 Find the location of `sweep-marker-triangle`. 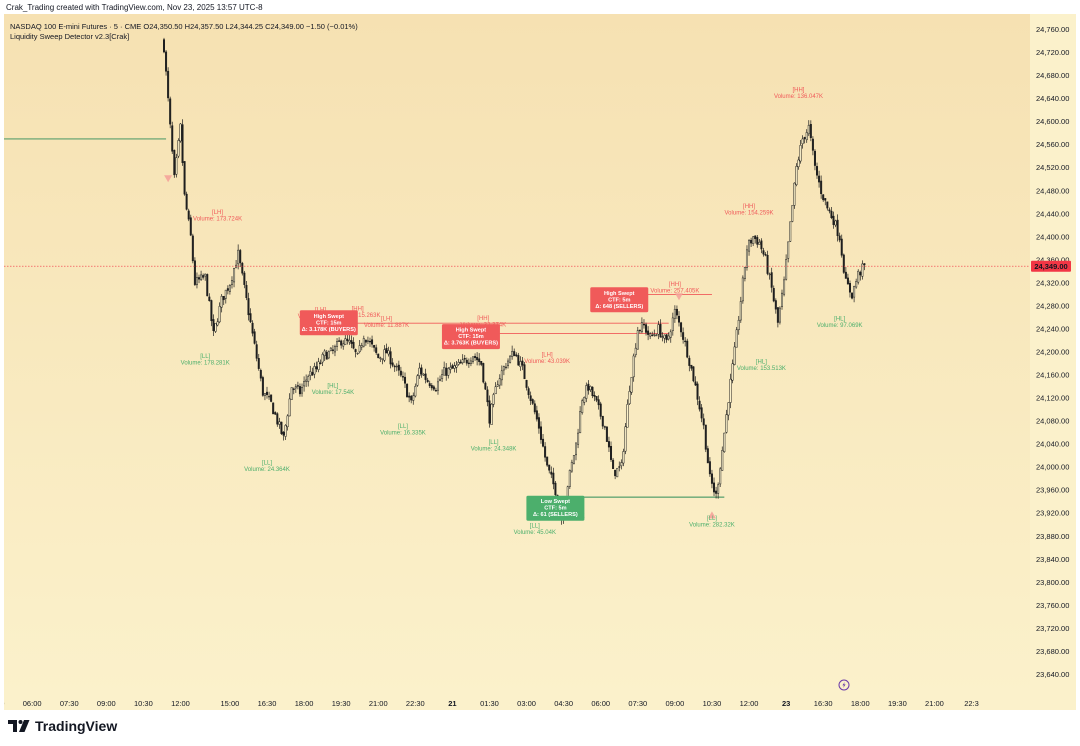

sweep-marker-triangle is located at coordinates (711, 515).